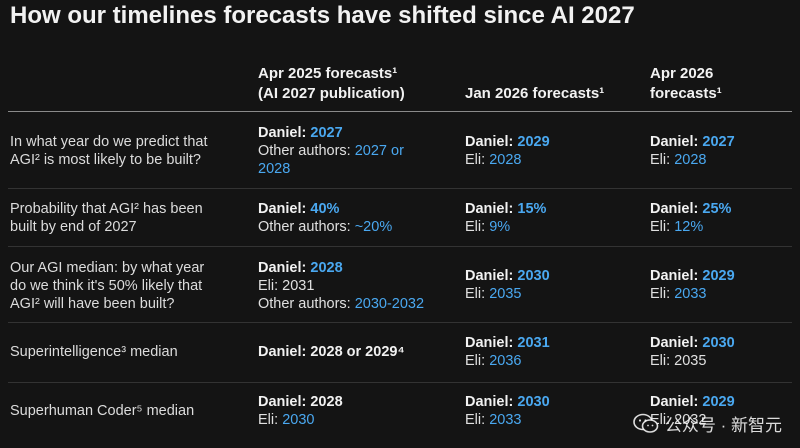 The height and width of the screenshot is (448, 800). Describe the element at coordinates (505, 218) in the screenshot. I see `r2-jan2026: Daniel: 15% Eli: 9%` at that location.